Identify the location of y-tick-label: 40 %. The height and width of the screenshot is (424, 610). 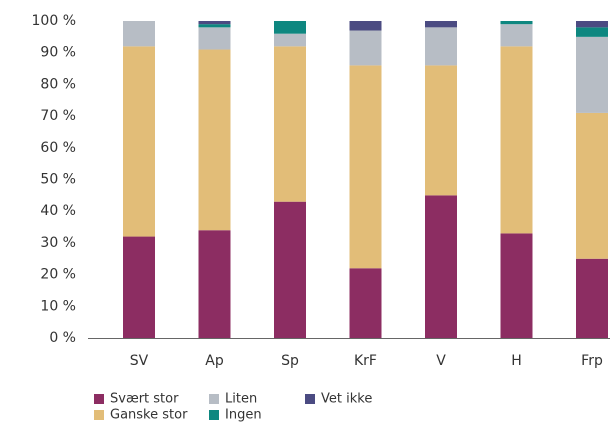
(58, 211).